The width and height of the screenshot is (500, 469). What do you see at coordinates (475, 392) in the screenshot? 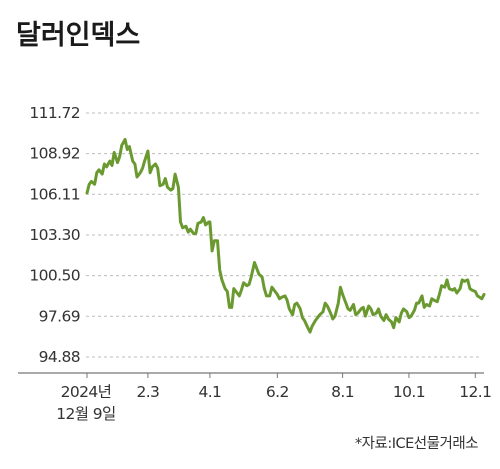
I see `x-tick-label: 12.1` at bounding box center [475, 392].